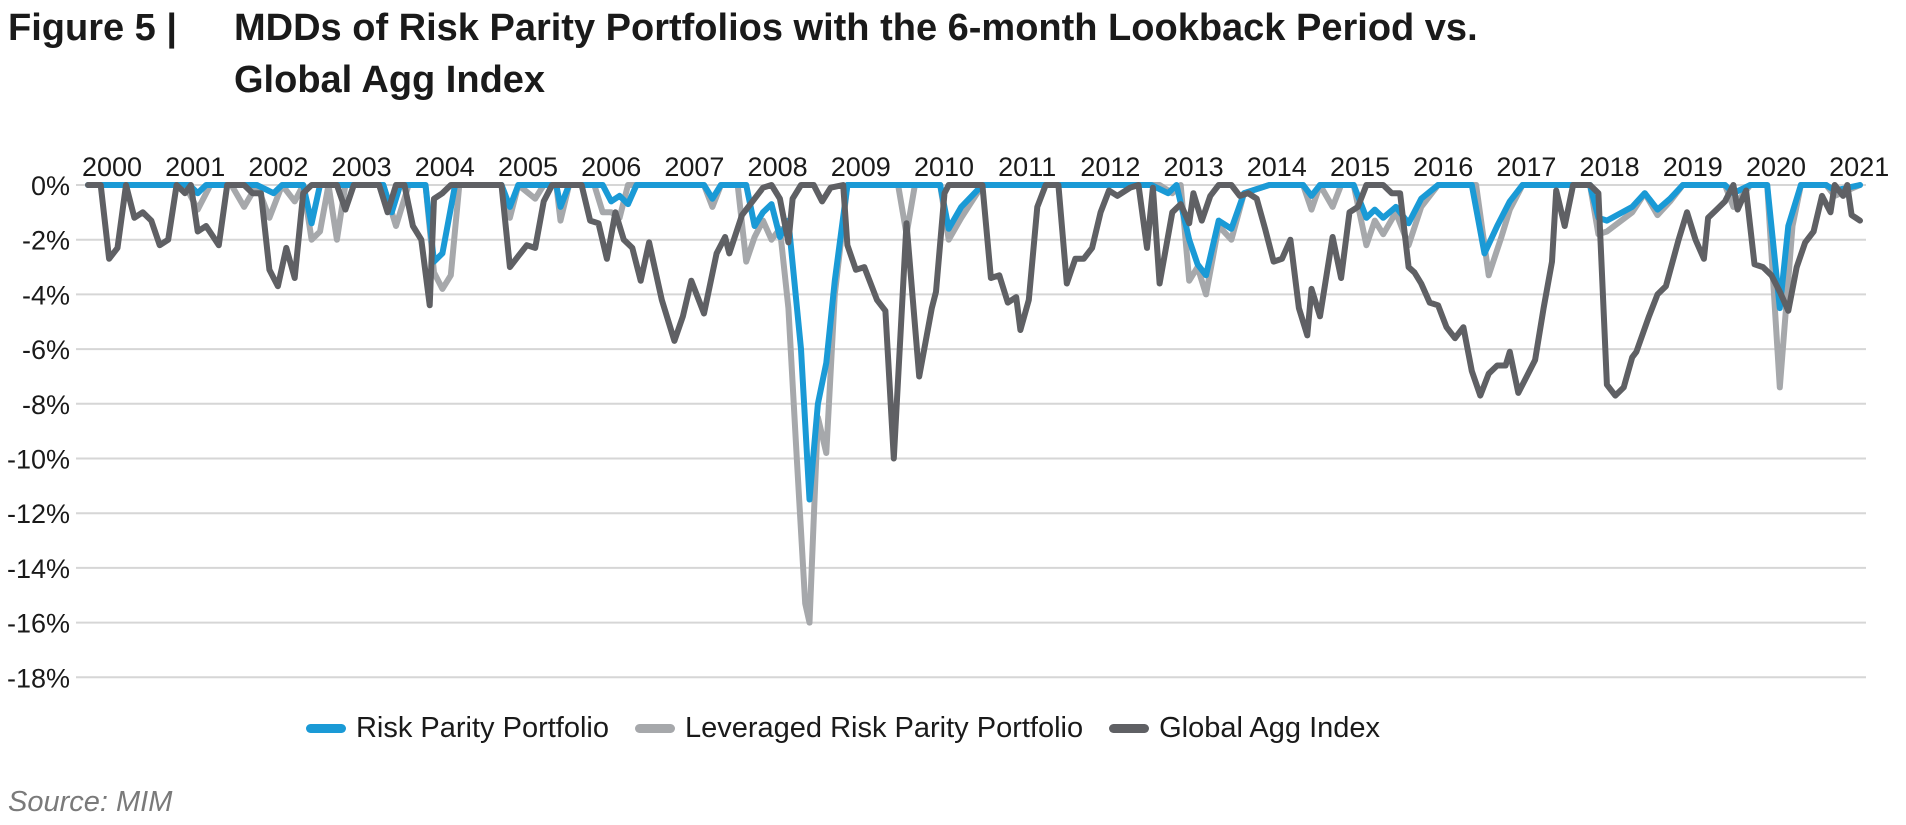 The image size is (1906, 825). I want to click on legend-swatch-risk-parity, so click(325, 728).